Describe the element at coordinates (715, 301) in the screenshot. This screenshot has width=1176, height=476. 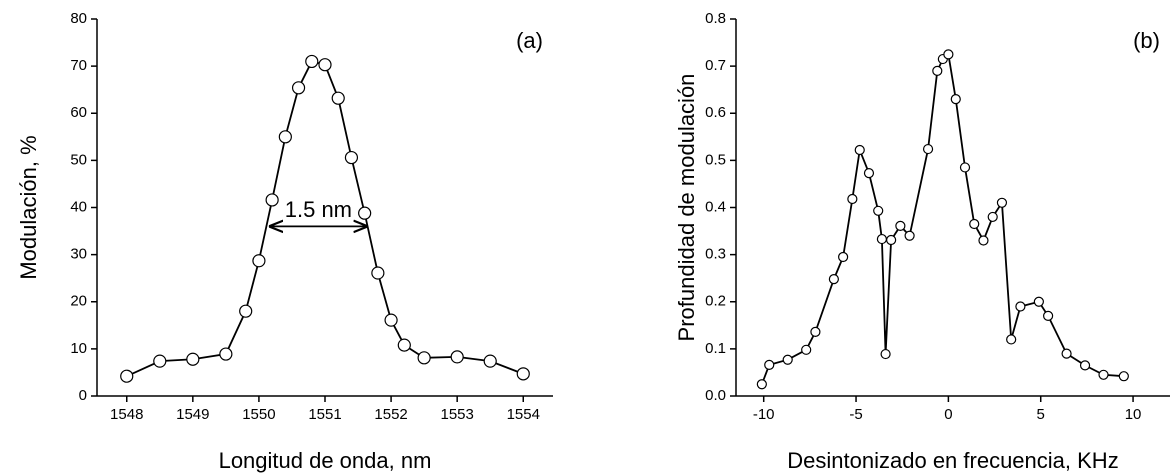
I see `y-tick-label: 0.2` at that location.